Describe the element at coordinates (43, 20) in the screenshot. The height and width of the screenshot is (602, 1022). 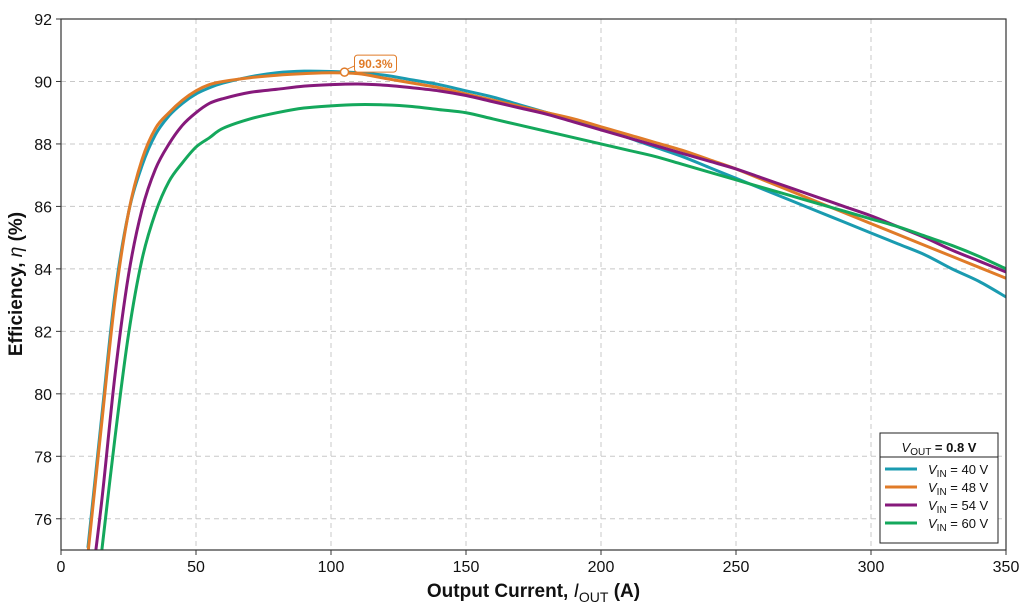
I see `y-tick-label: 92` at that location.